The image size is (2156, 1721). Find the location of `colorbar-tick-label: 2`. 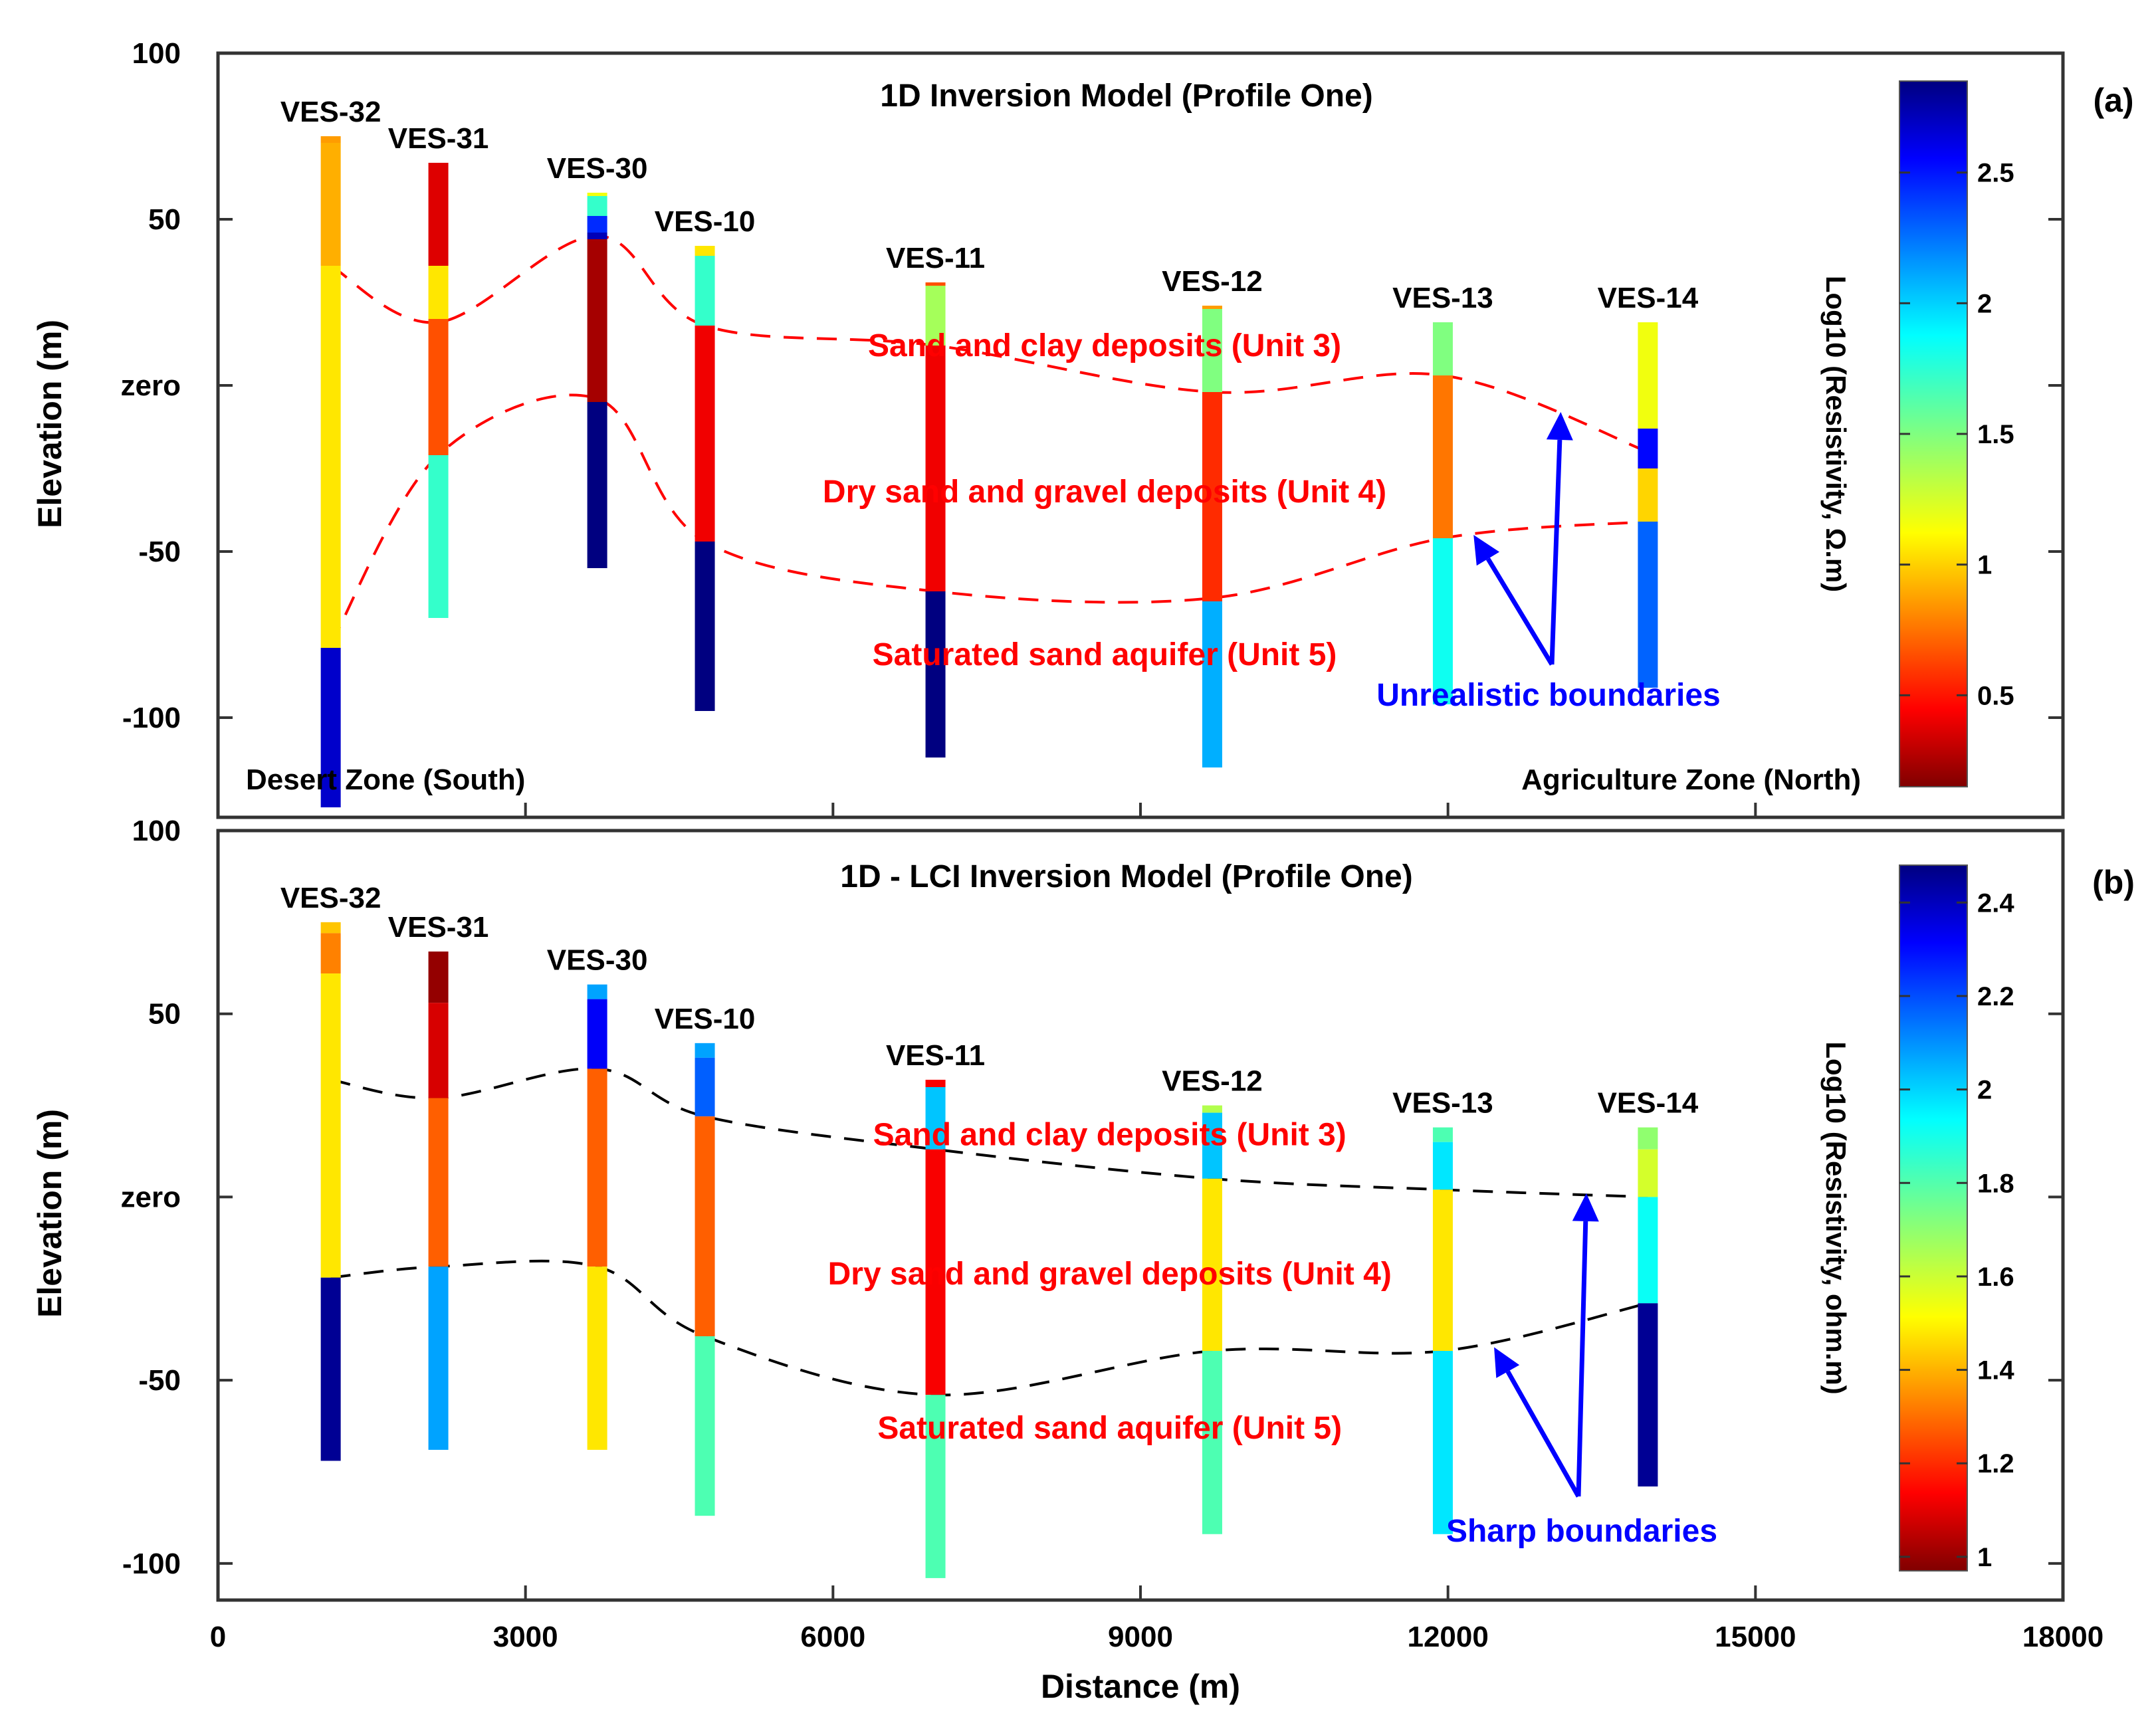

colorbar-tick-label: 2 is located at coordinates (1984, 303).